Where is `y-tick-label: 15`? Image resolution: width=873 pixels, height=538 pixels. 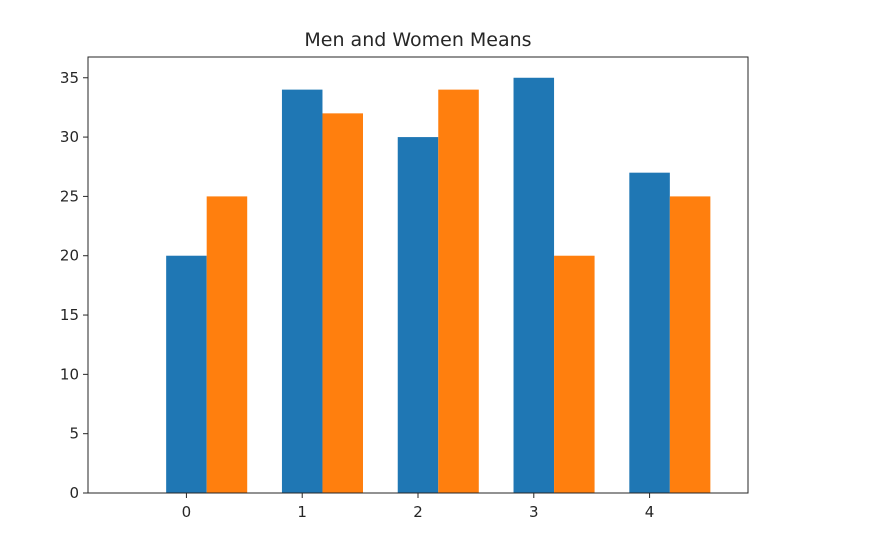
y-tick-label: 15 is located at coordinates (69, 315).